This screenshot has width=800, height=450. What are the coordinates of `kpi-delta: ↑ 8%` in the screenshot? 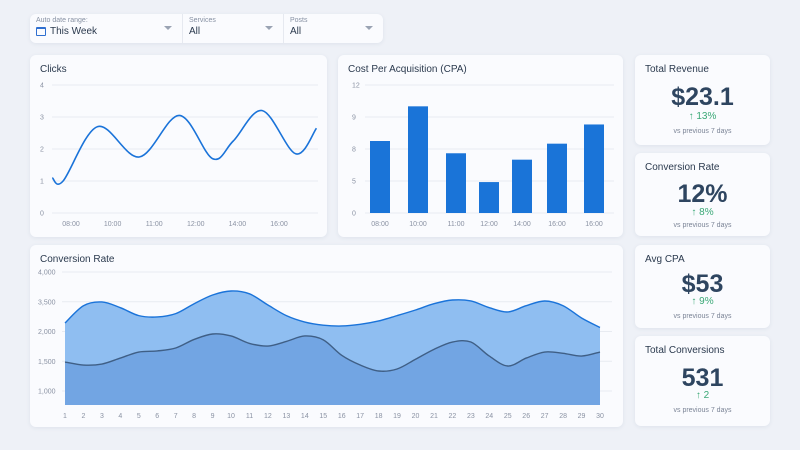 It's located at (702, 212).